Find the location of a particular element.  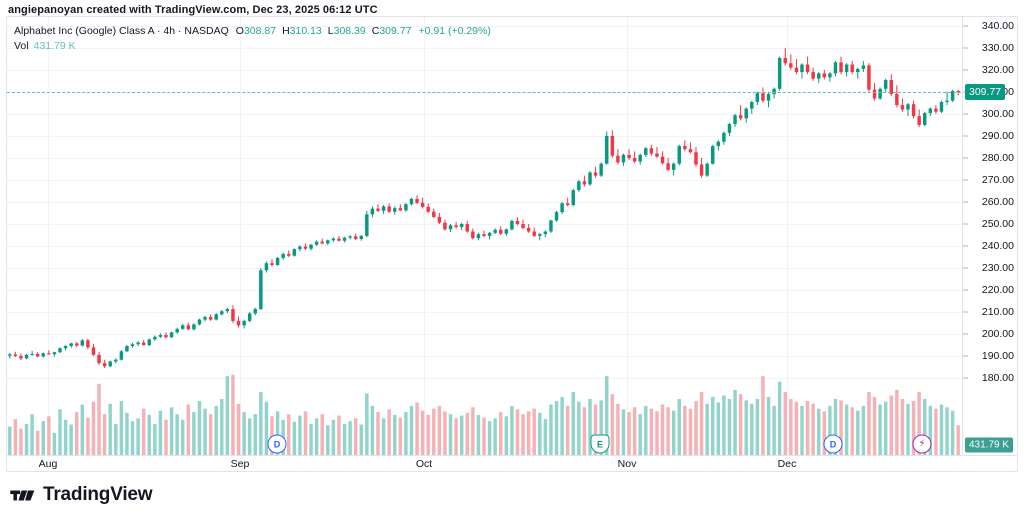

price-tick-label: 290.00 is located at coordinates (997, 135).